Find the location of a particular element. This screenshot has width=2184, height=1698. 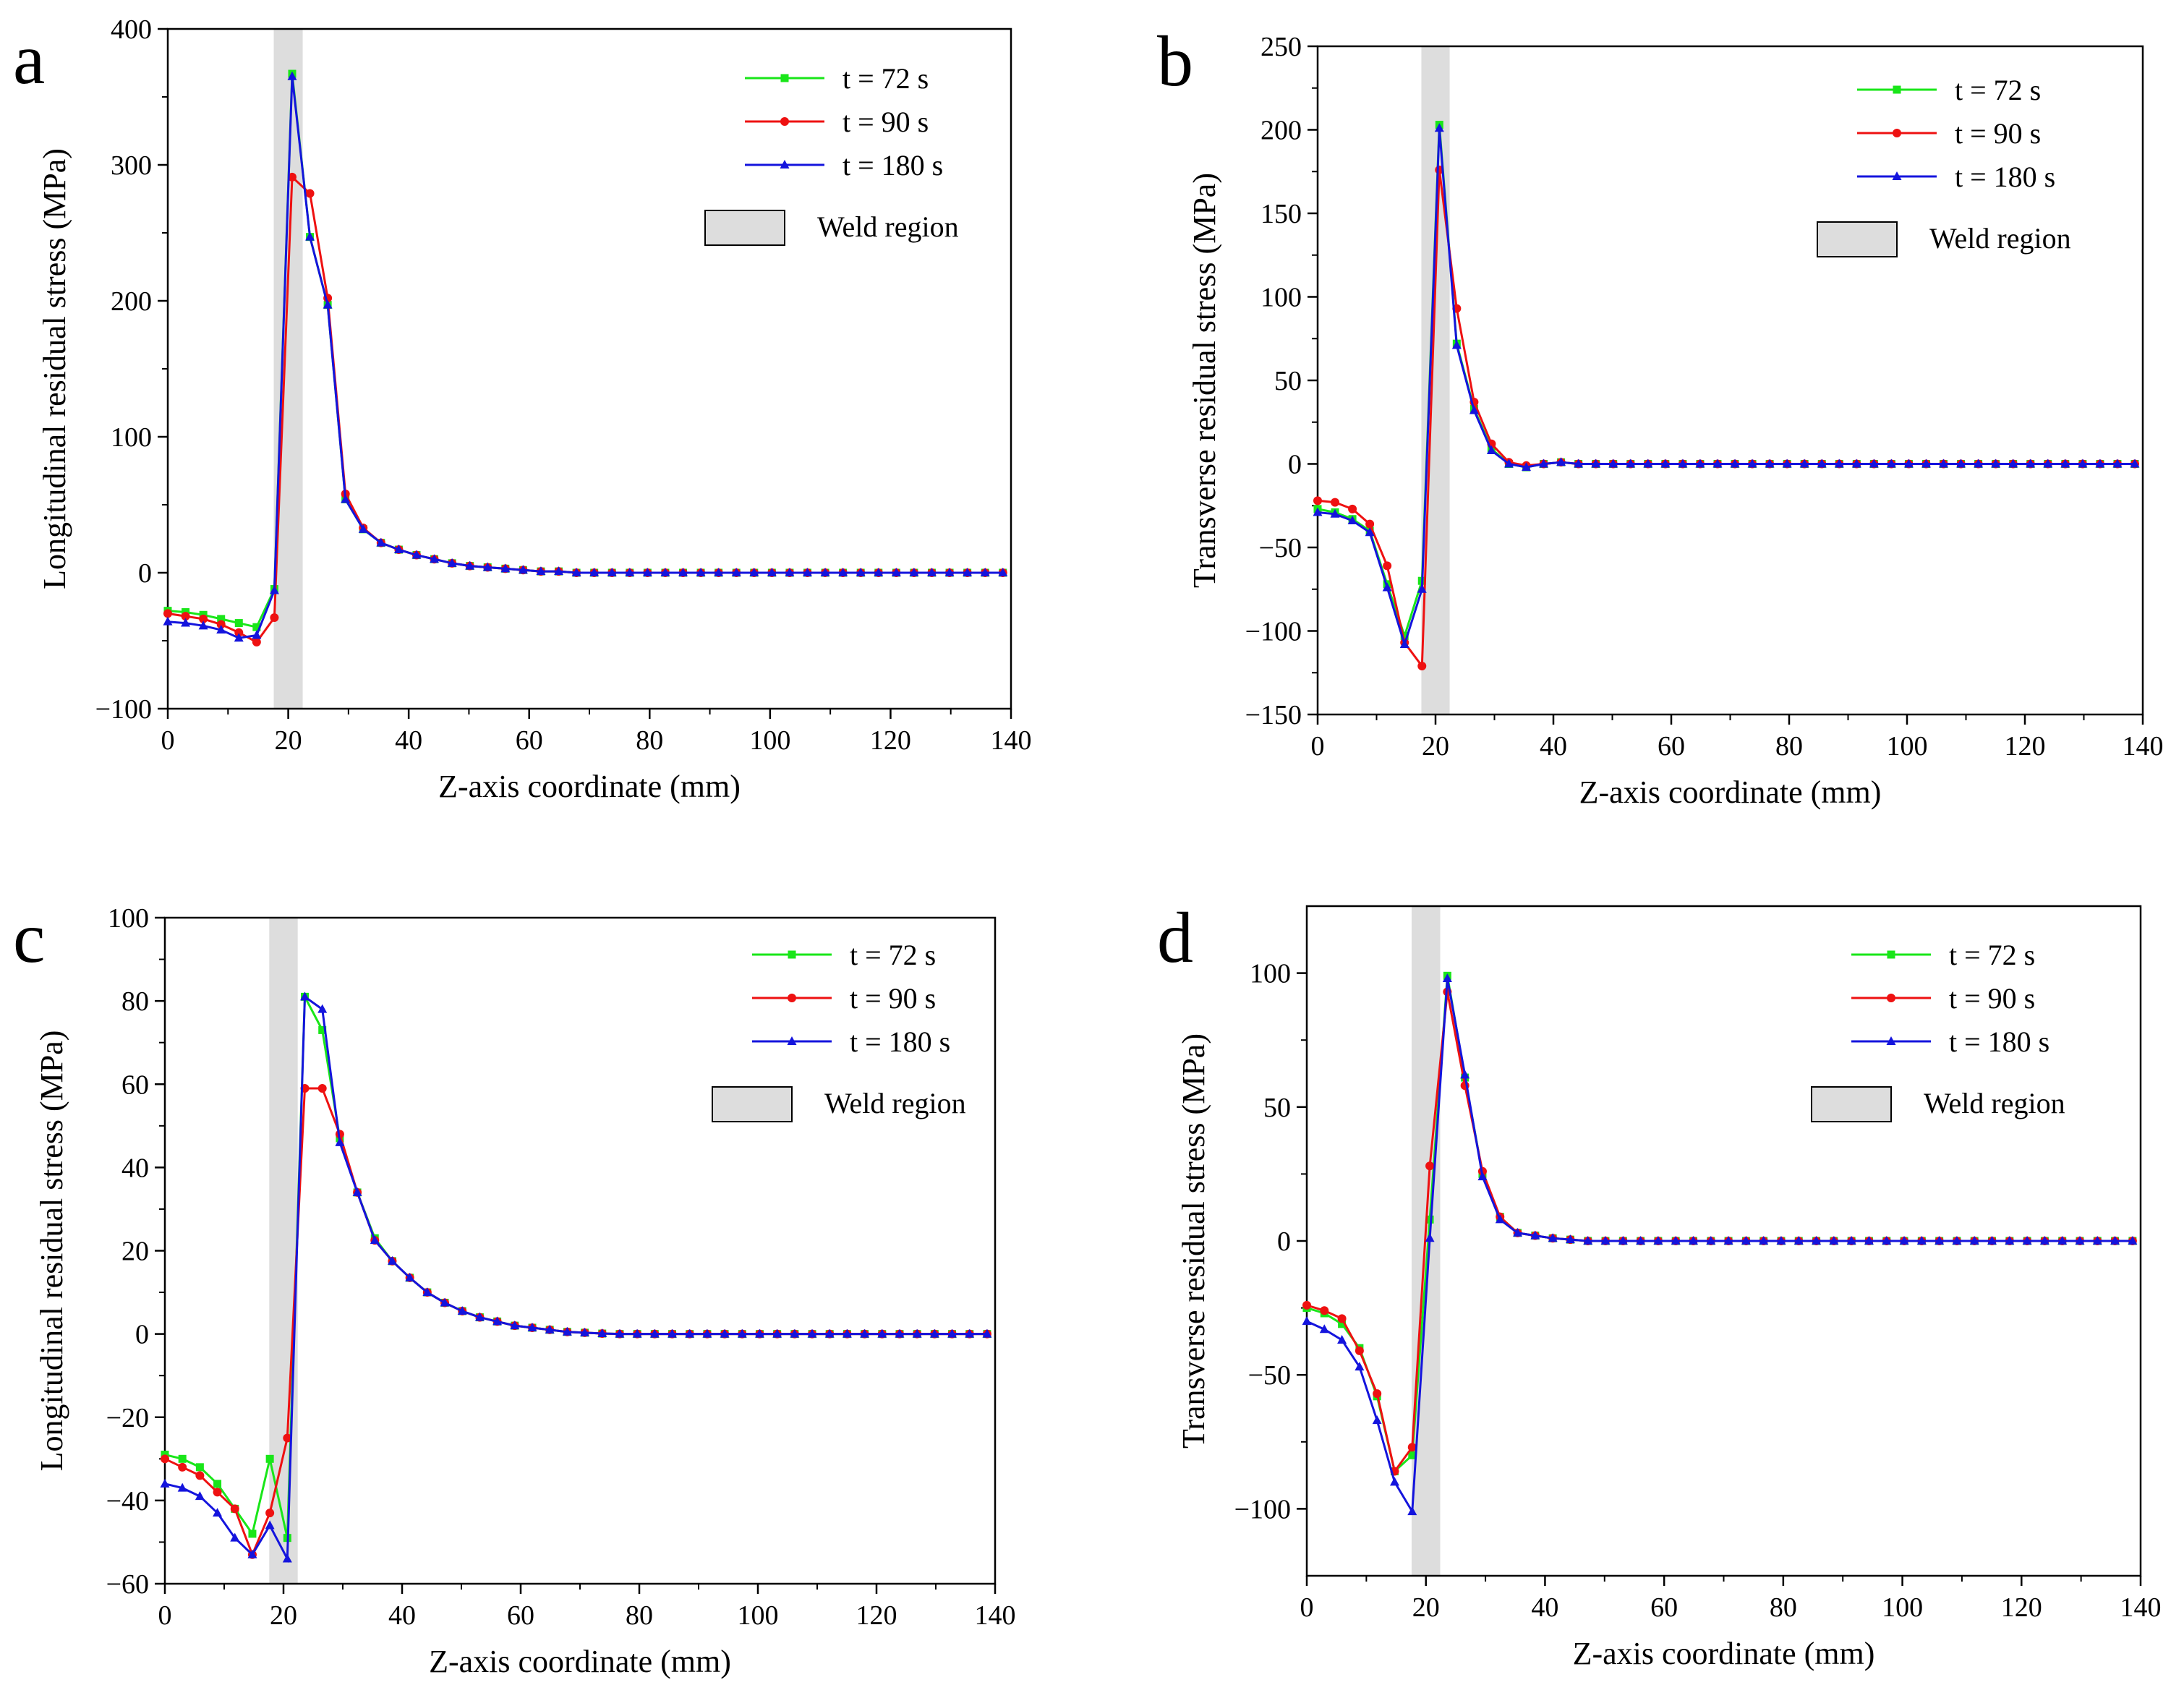

legend-weld-swatch is located at coordinates (744, 228).